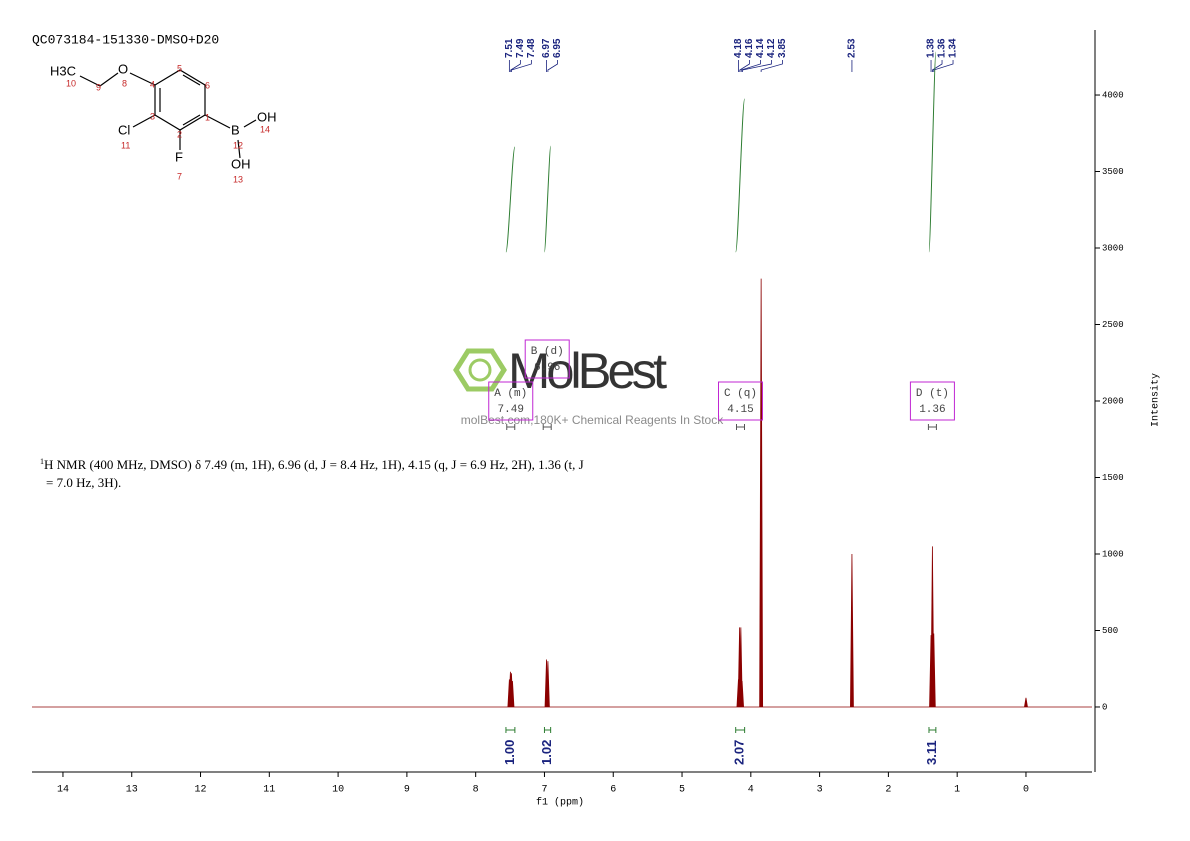 The height and width of the screenshot is (841, 1190). Describe the element at coordinates (480, 370) in the screenshot. I see `logo` at that location.